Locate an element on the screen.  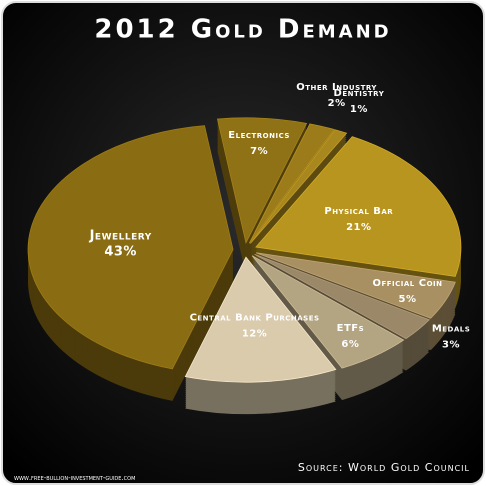
slice-label: Physical Bar is located at coordinates (358, 211).